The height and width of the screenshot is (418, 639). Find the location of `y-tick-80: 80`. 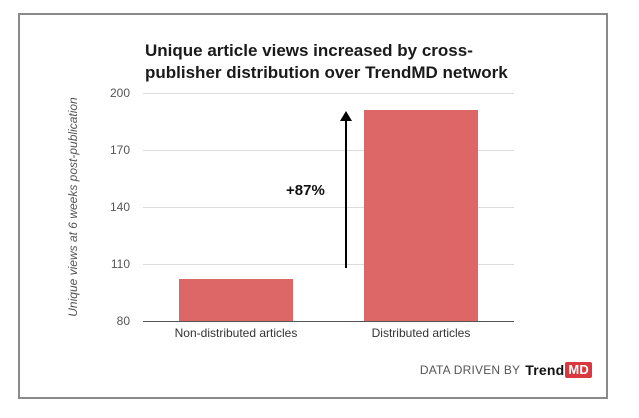

y-tick-80: 80 is located at coordinates (123, 321).